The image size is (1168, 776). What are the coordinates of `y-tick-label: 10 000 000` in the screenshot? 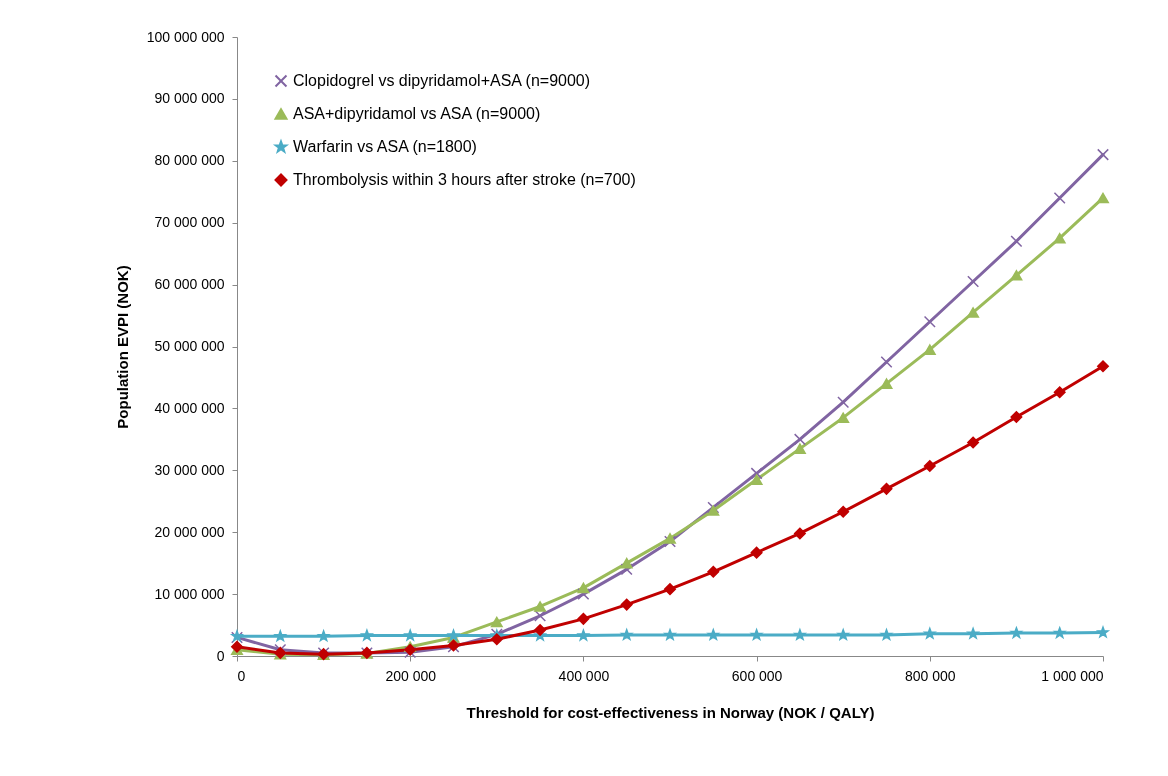 It's located at (189, 593).